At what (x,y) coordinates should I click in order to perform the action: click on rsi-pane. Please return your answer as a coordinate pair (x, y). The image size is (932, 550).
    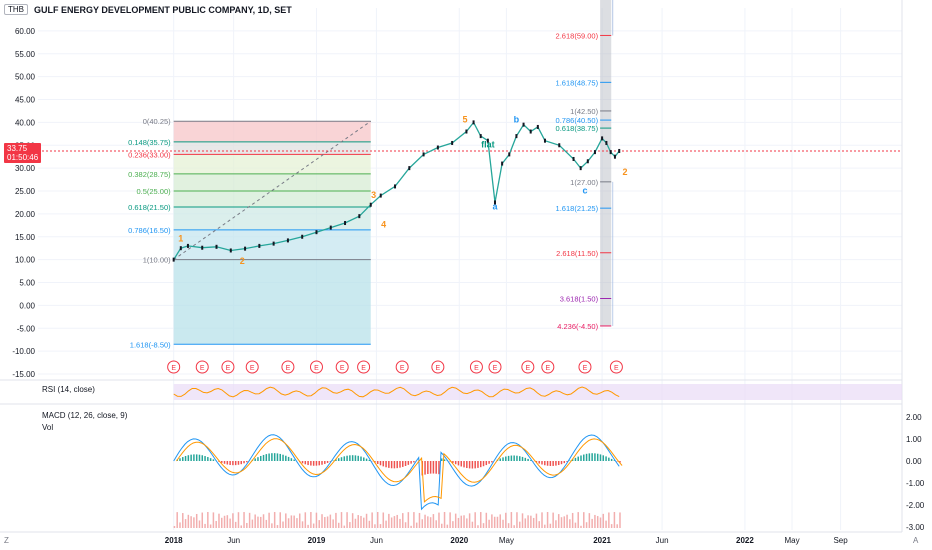
    Looking at the image, I should click on (537, 392).